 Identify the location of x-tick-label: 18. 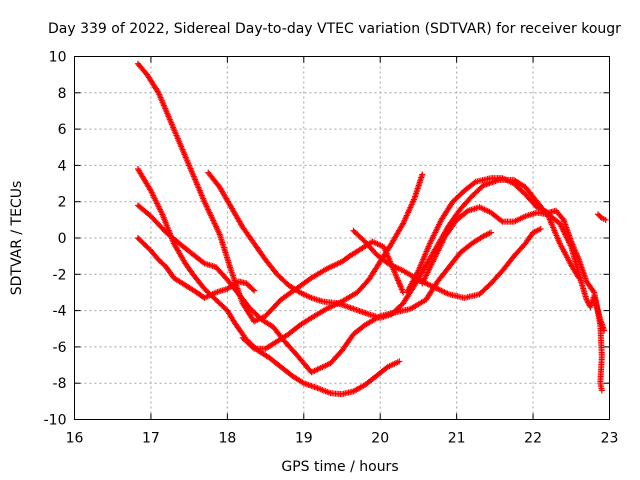
(227, 439).